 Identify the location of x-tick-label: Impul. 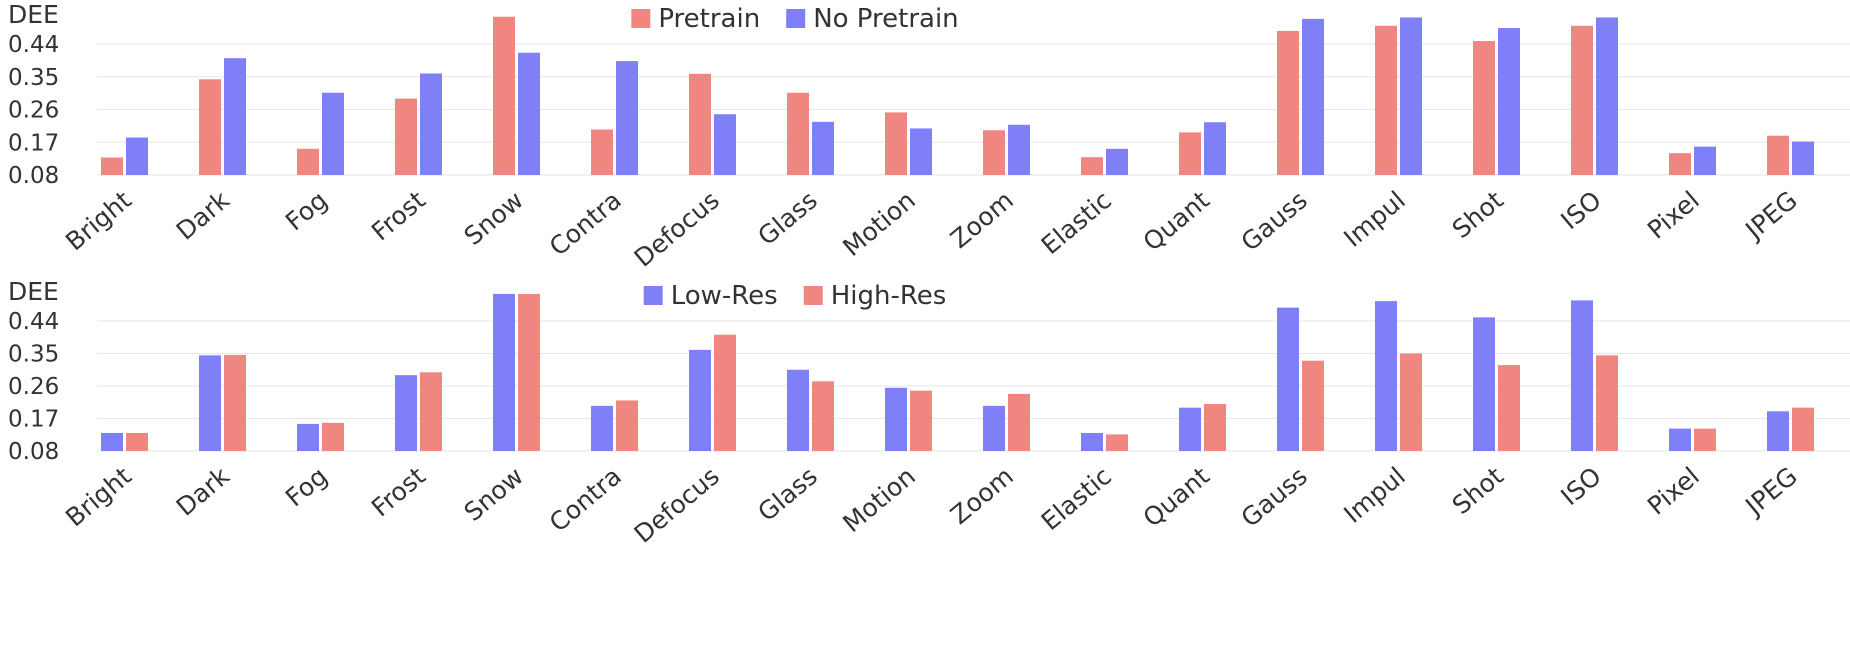
(1374, 494).